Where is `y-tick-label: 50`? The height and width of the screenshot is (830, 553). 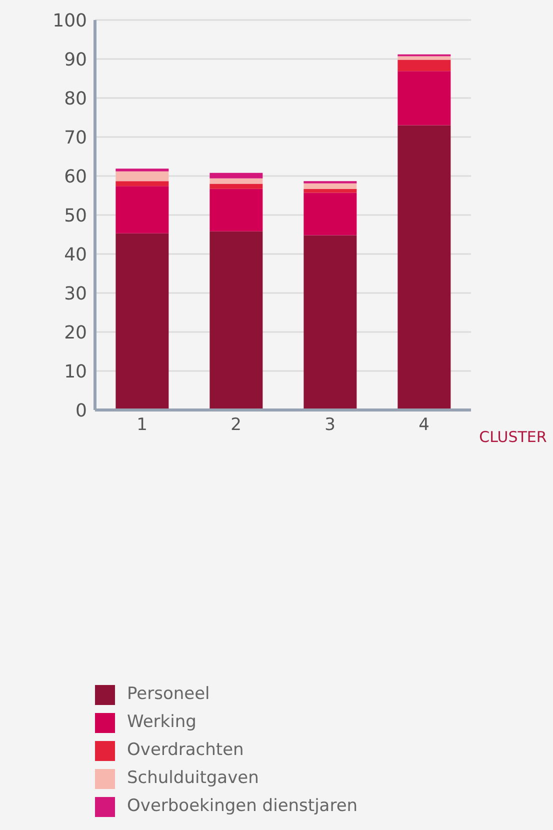
y-tick-label: 50 is located at coordinates (75, 215).